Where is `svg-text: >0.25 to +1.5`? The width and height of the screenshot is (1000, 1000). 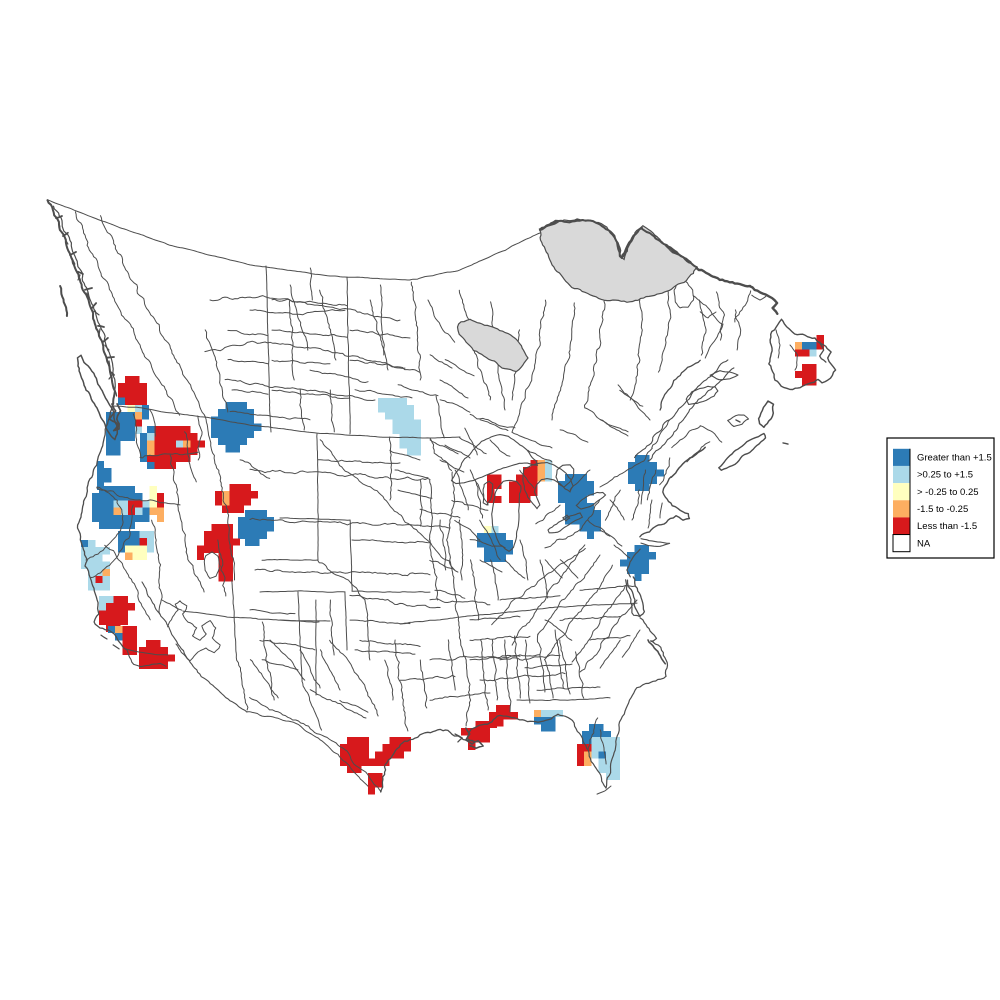 svg-text: >0.25 to +1.5 is located at coordinates (945, 475).